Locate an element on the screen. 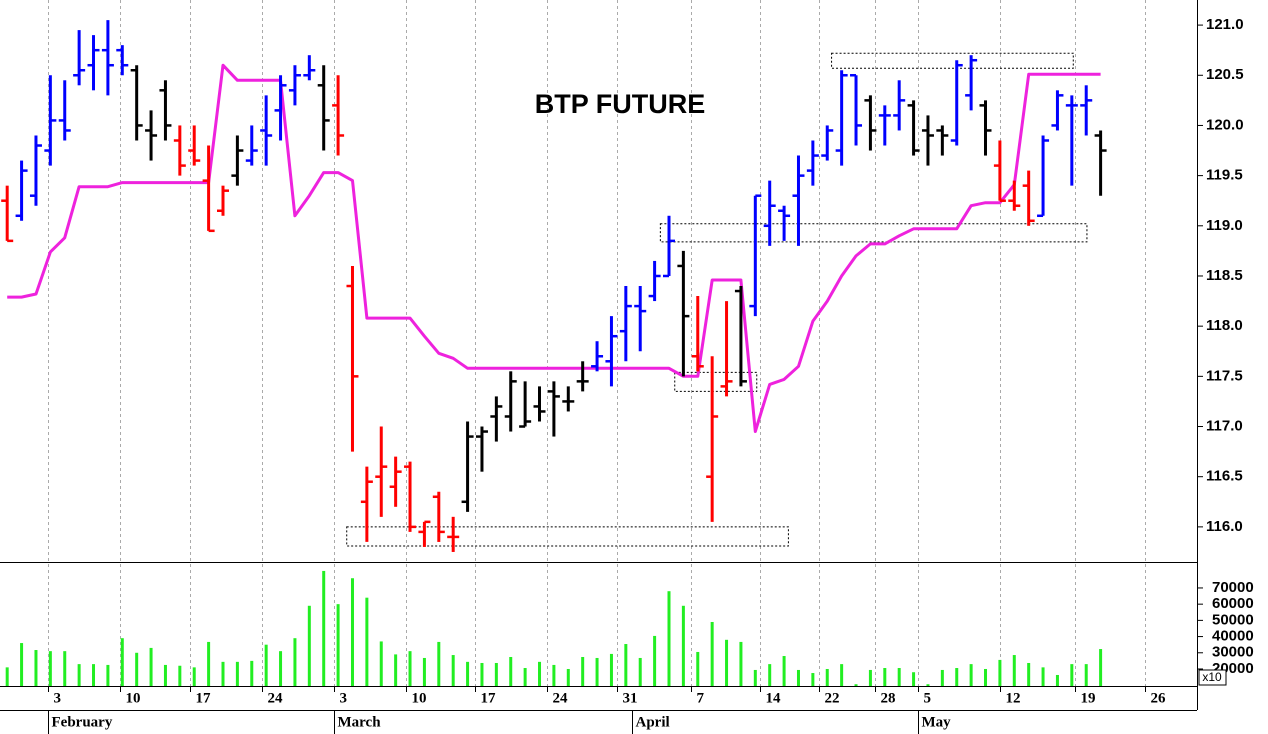 The image size is (1268, 734). x-tick-label: 22 is located at coordinates (832, 698).